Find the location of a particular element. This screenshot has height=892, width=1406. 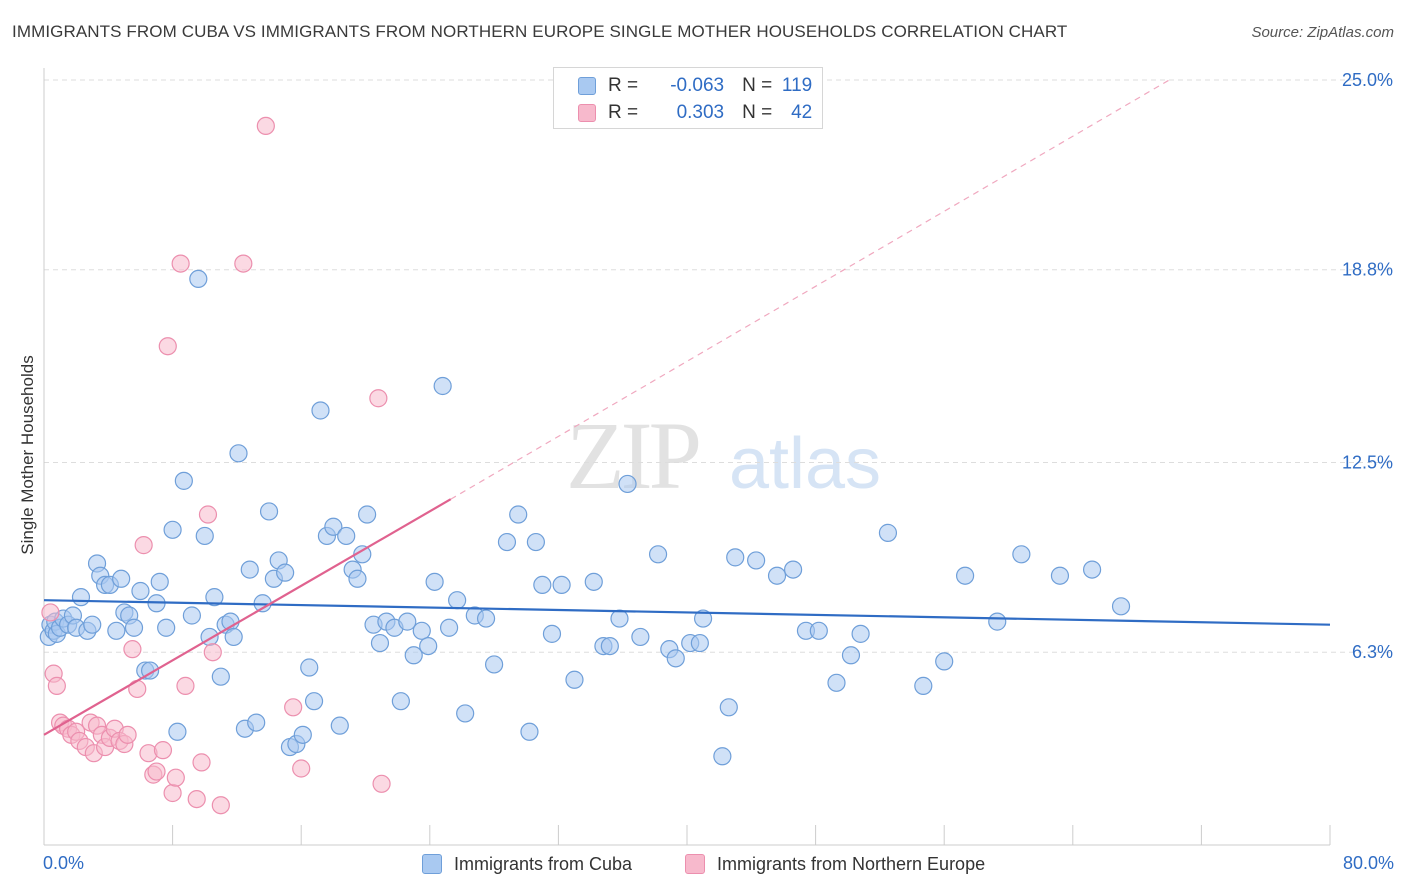

ne-trend-line is located at coordinates (247, 617).